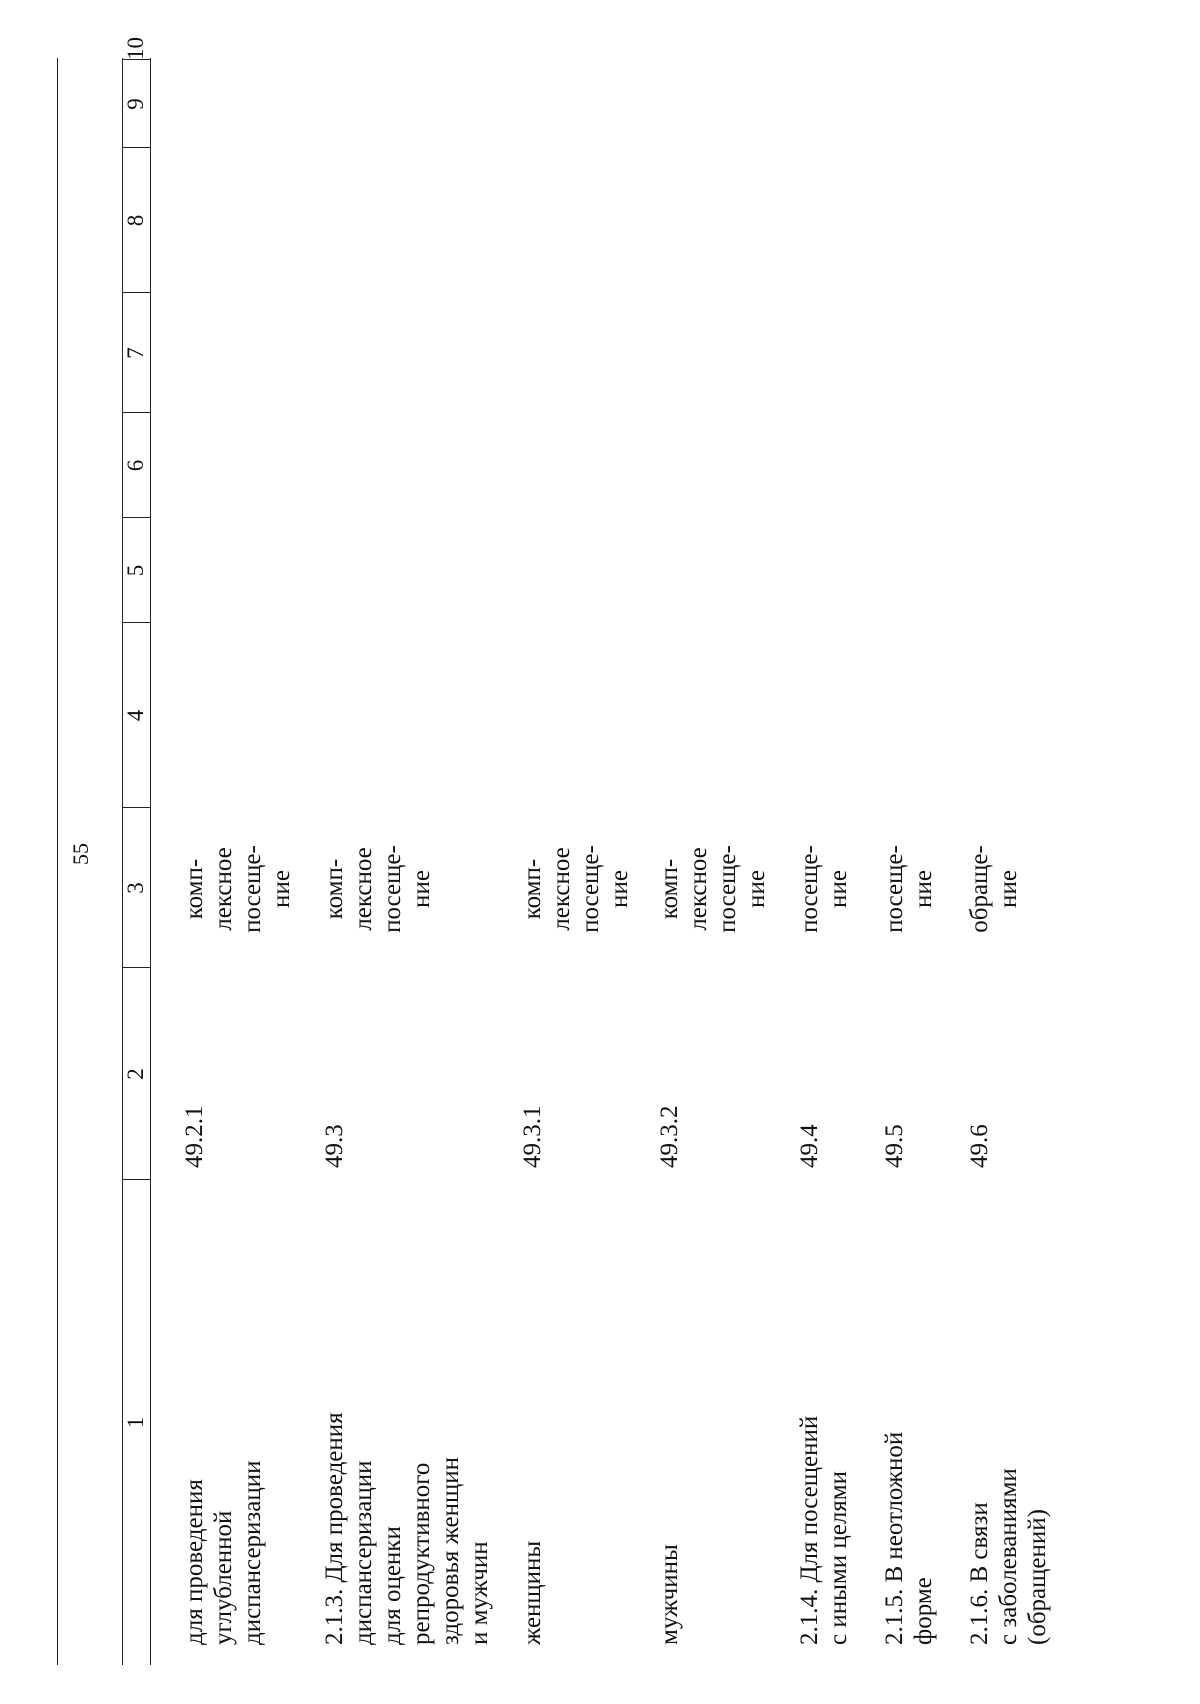 The height and width of the screenshot is (1704, 1200). Describe the element at coordinates (135, 220) in the screenshot. I see `column-number: 8` at that location.